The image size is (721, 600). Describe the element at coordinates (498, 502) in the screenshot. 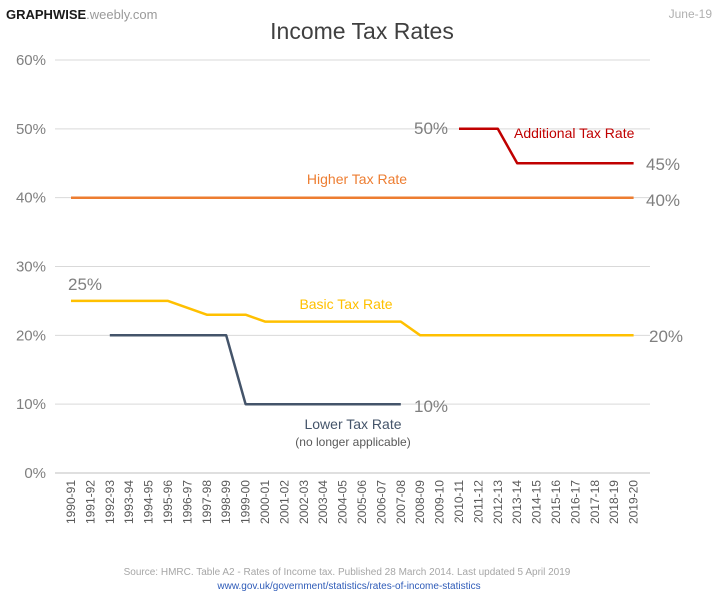

I see `x-tick-label: 2012-13` at that location.